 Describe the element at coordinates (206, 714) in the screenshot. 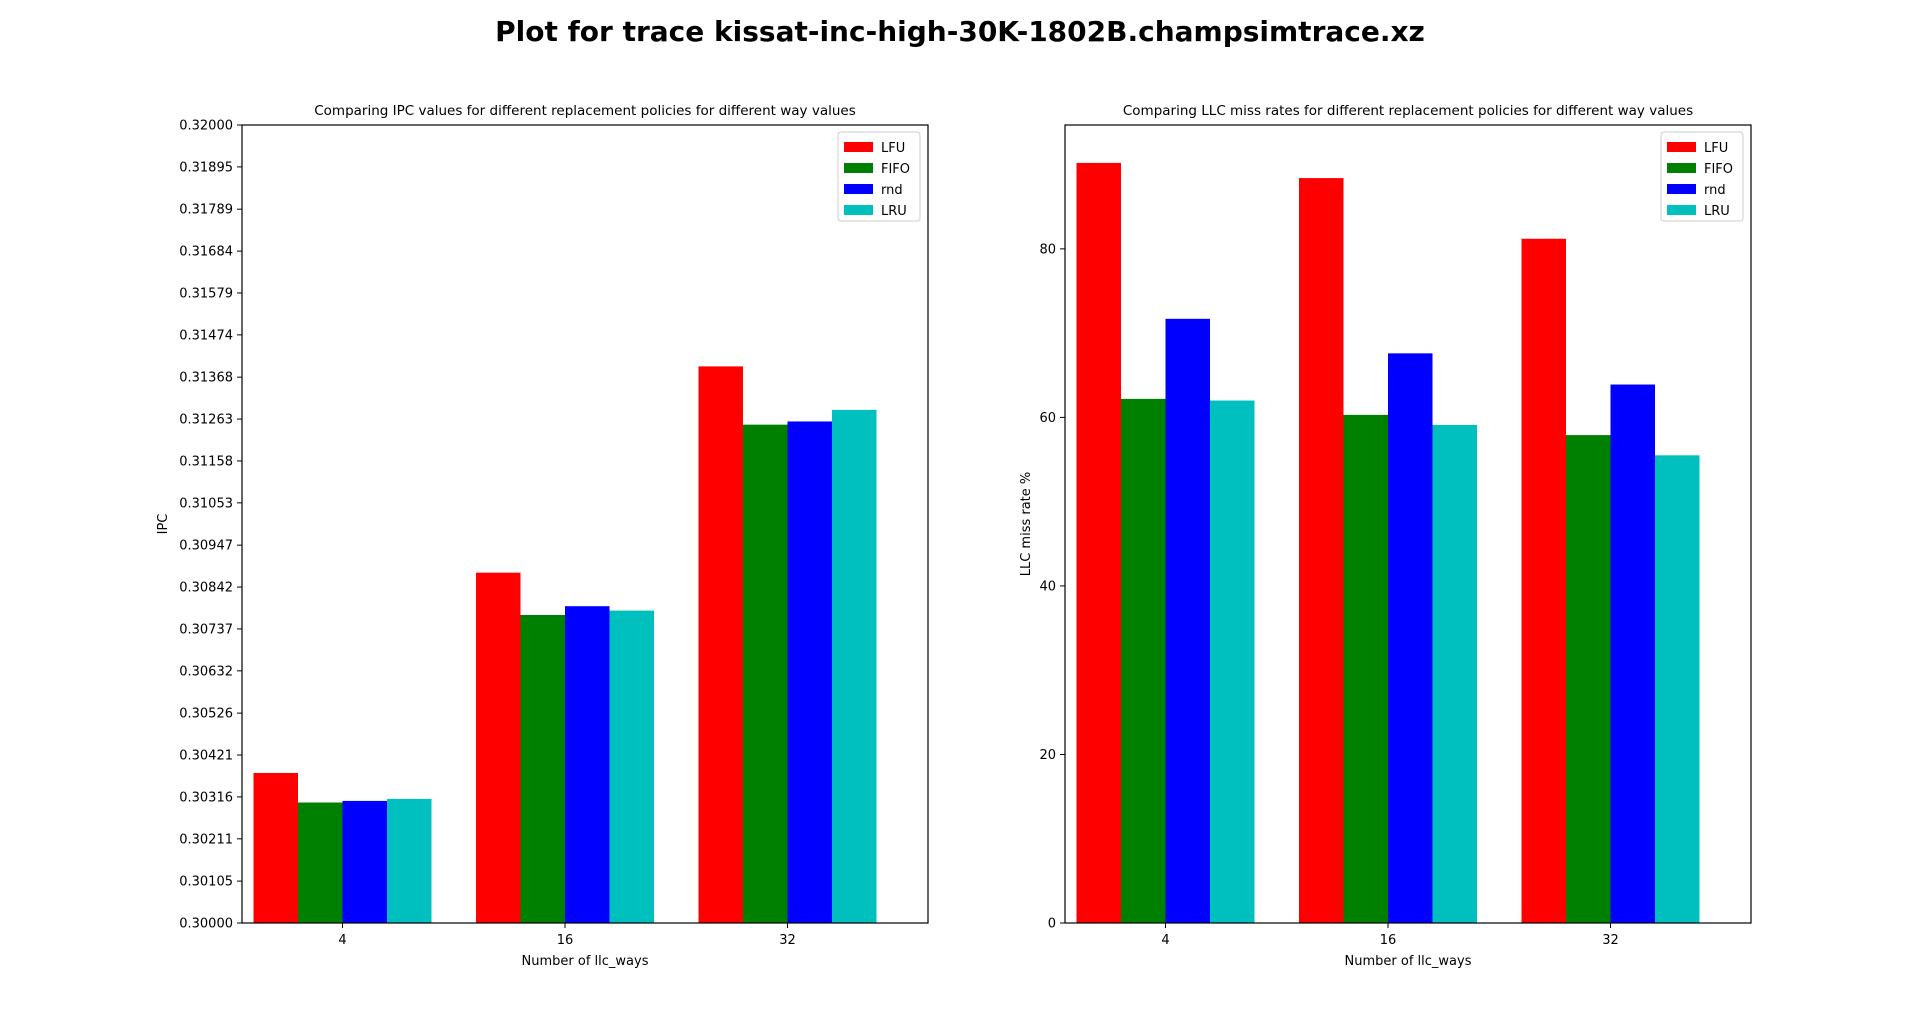

I see `y-tick-label: 0.30526` at that location.